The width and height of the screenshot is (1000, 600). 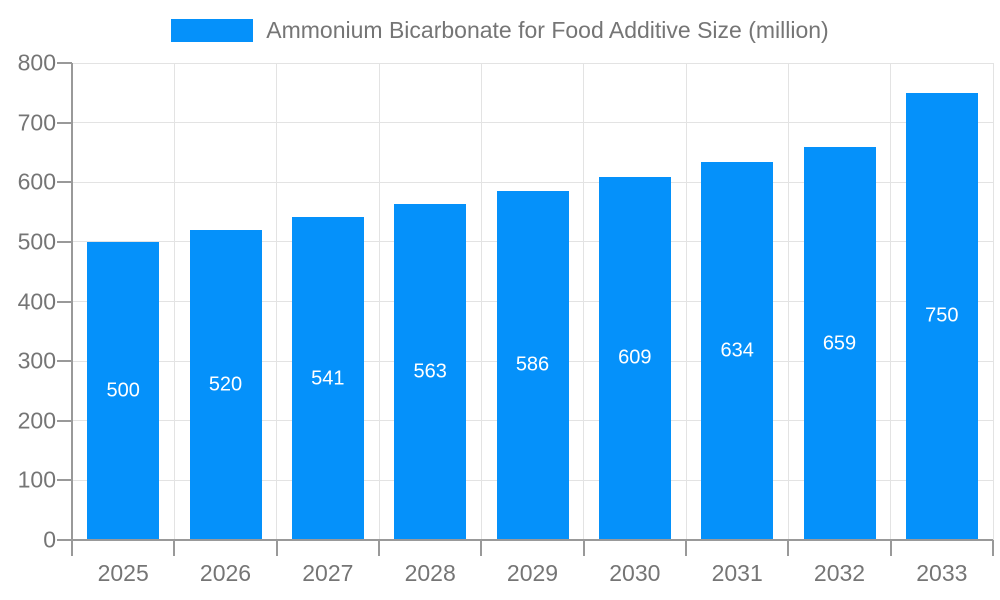 I want to click on x-tick-label: 2028, so click(x=430, y=573).